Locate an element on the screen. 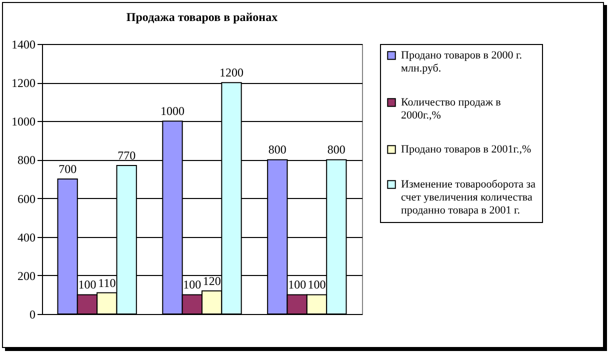  data-label: 110 is located at coordinates (107, 283).